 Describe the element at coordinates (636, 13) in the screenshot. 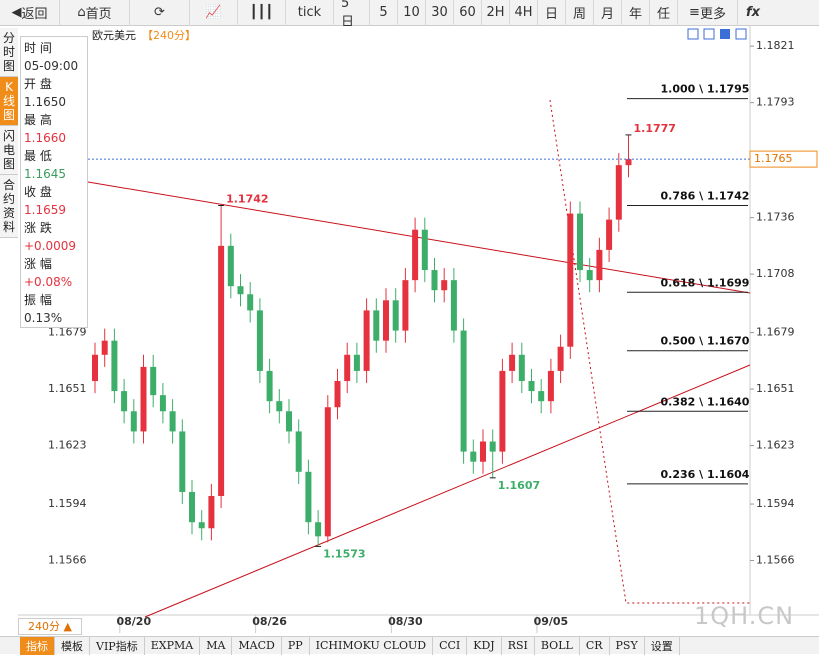

I see `period-button: 年` at that location.